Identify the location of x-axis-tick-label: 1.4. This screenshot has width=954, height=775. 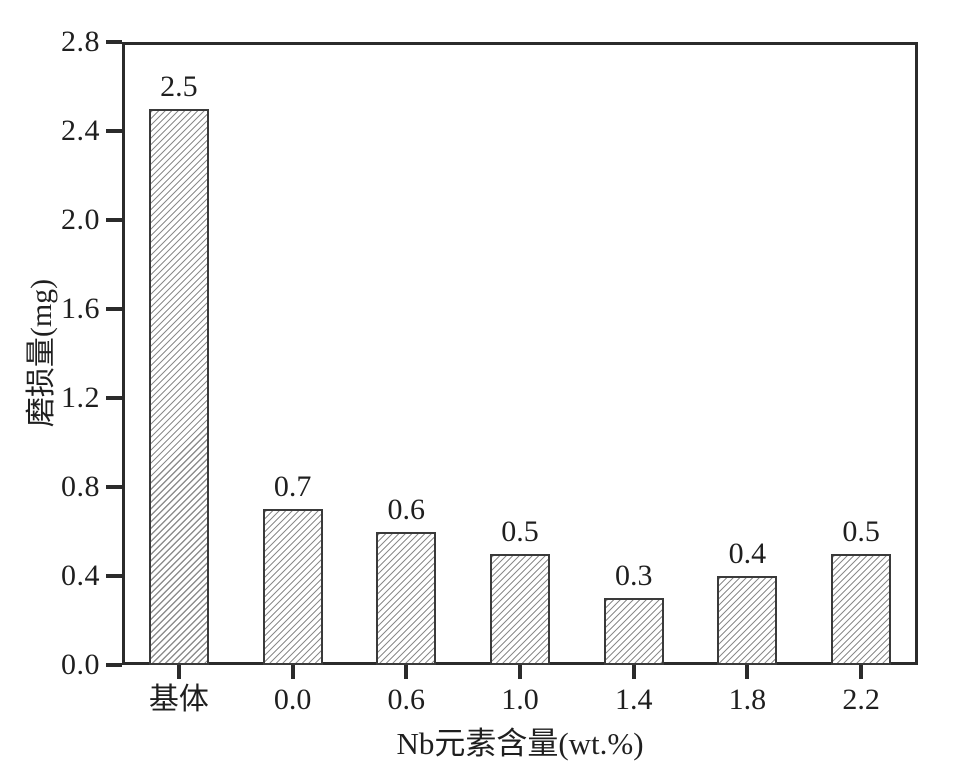
(633, 699).